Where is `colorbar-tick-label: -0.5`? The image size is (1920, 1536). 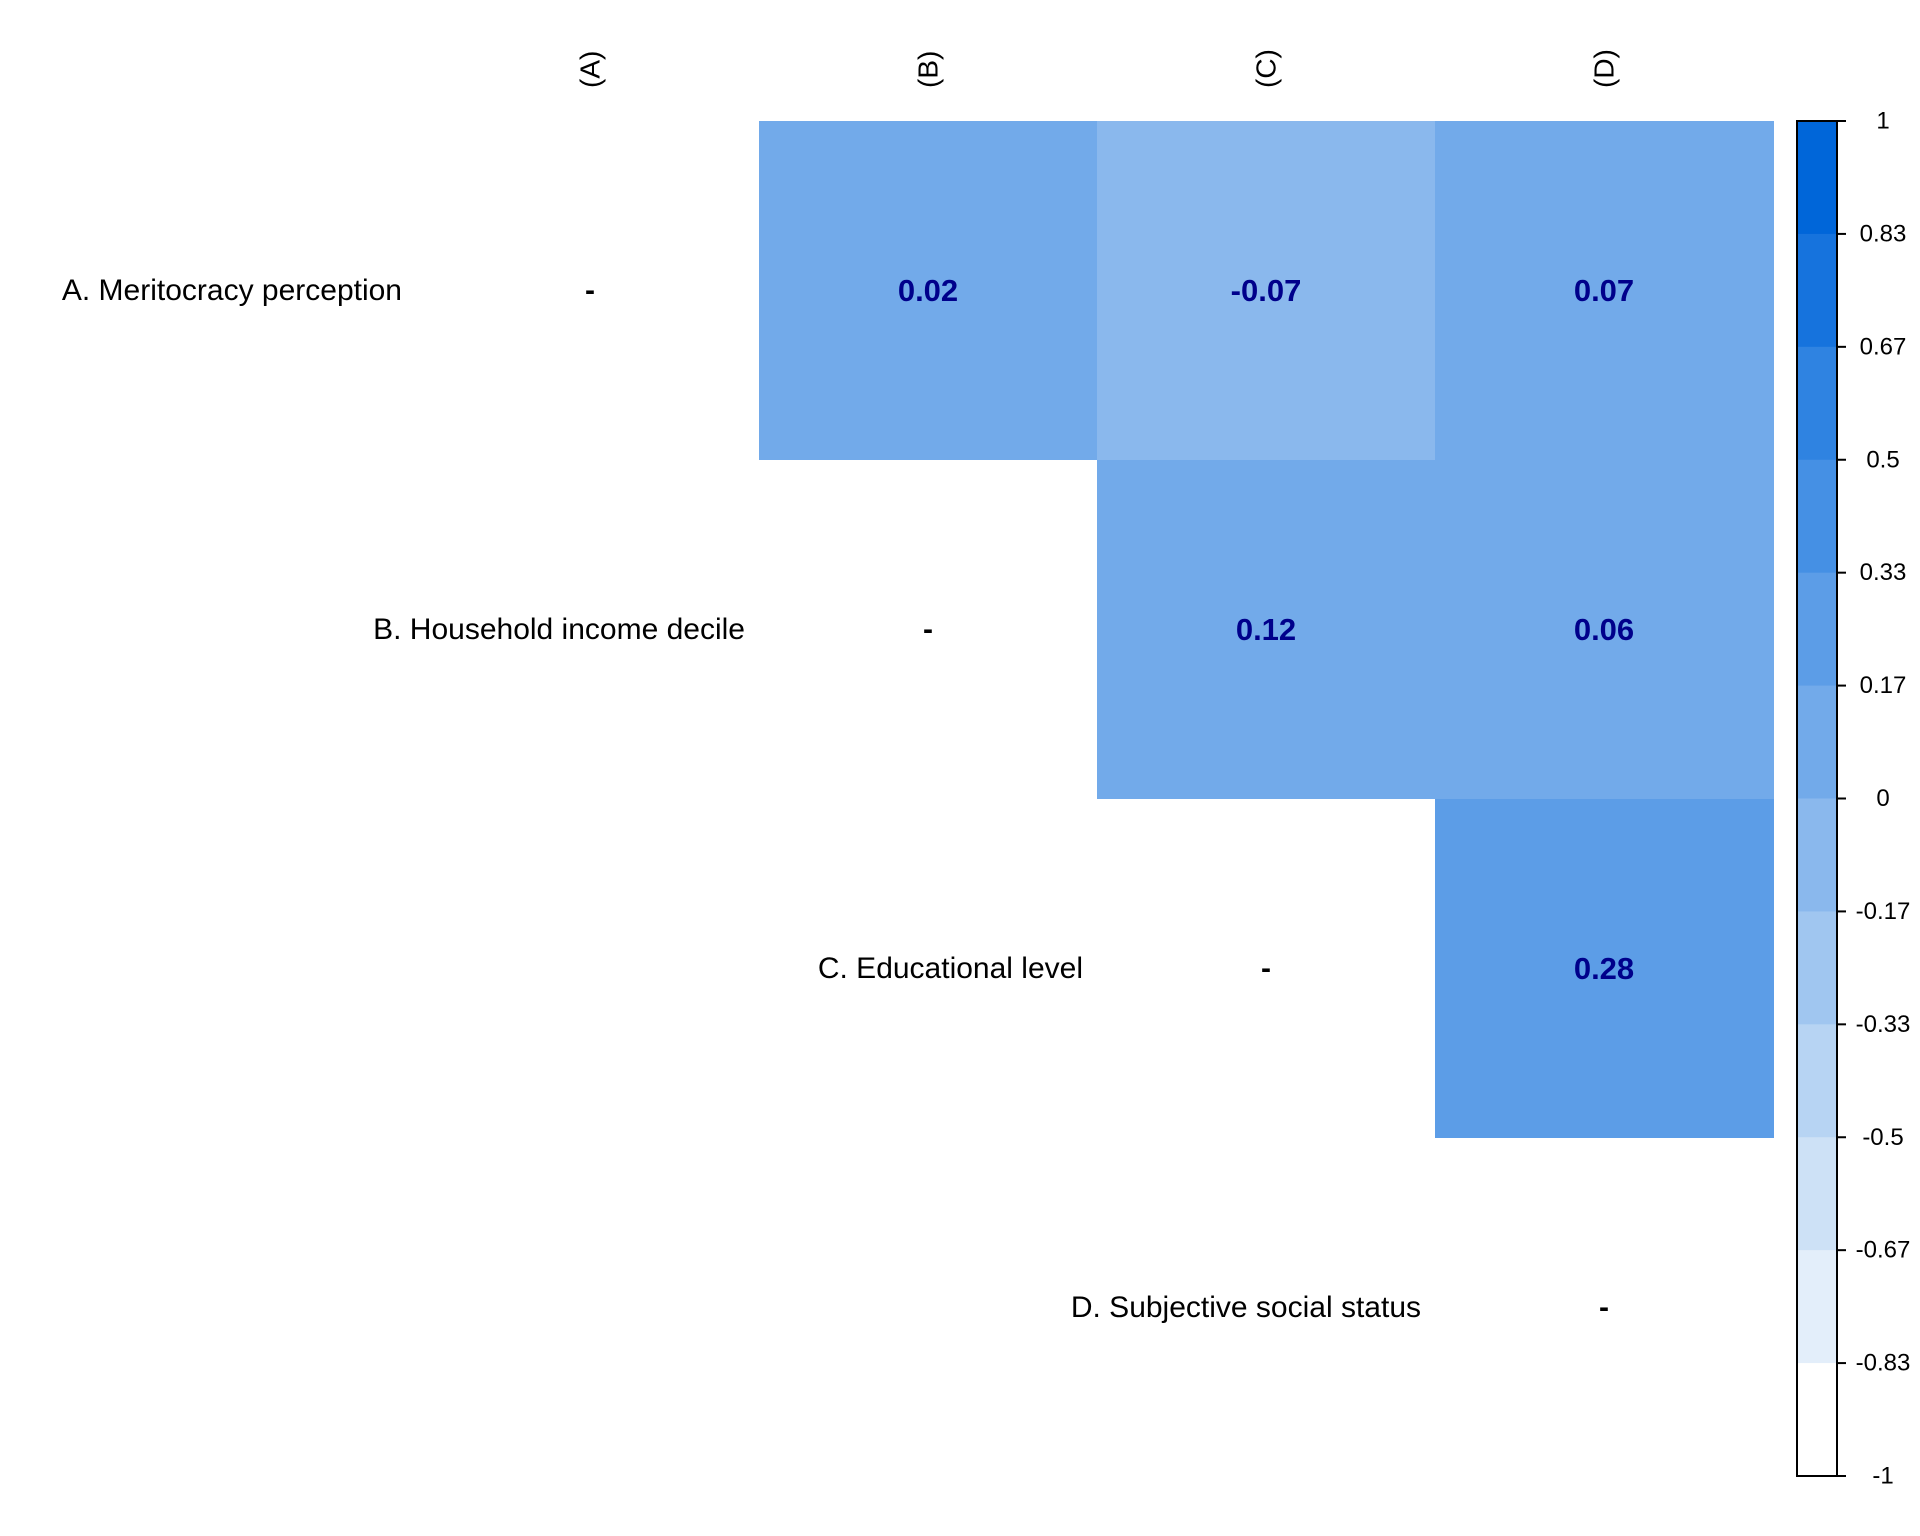
colorbar-tick-label: -0.5 is located at coordinates (1882, 1137).